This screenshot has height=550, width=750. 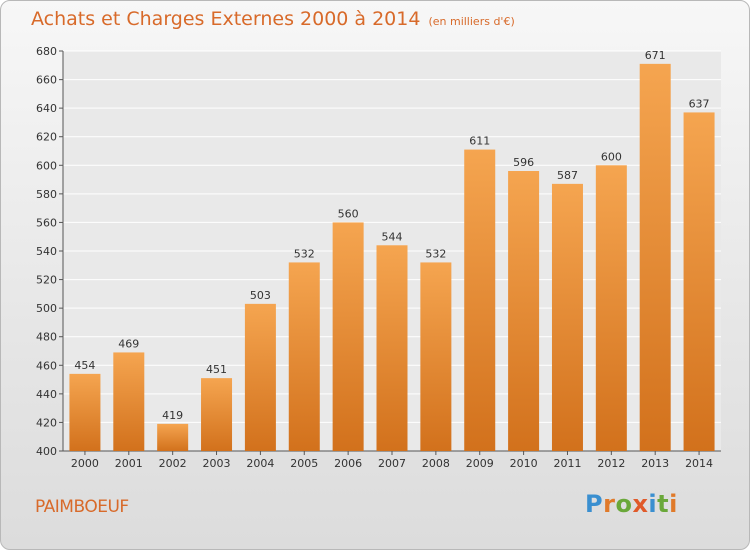 What do you see at coordinates (128, 343) in the screenshot?
I see `data-label: 469` at bounding box center [128, 343].